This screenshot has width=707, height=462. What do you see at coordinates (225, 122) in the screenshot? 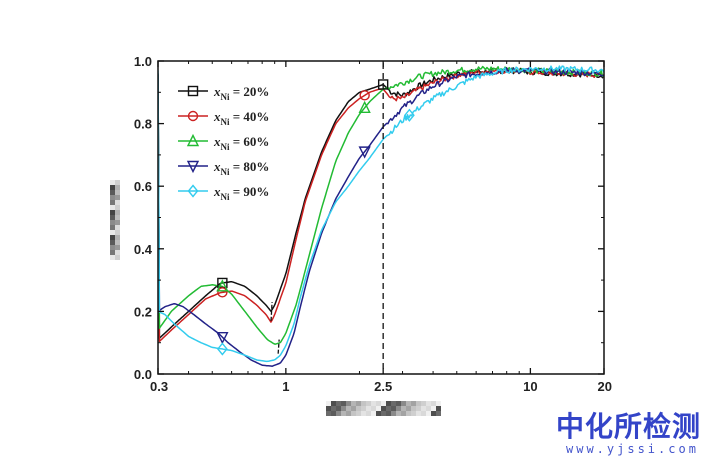
I see `legend-sub-2: Ni` at bounding box center [225, 122].